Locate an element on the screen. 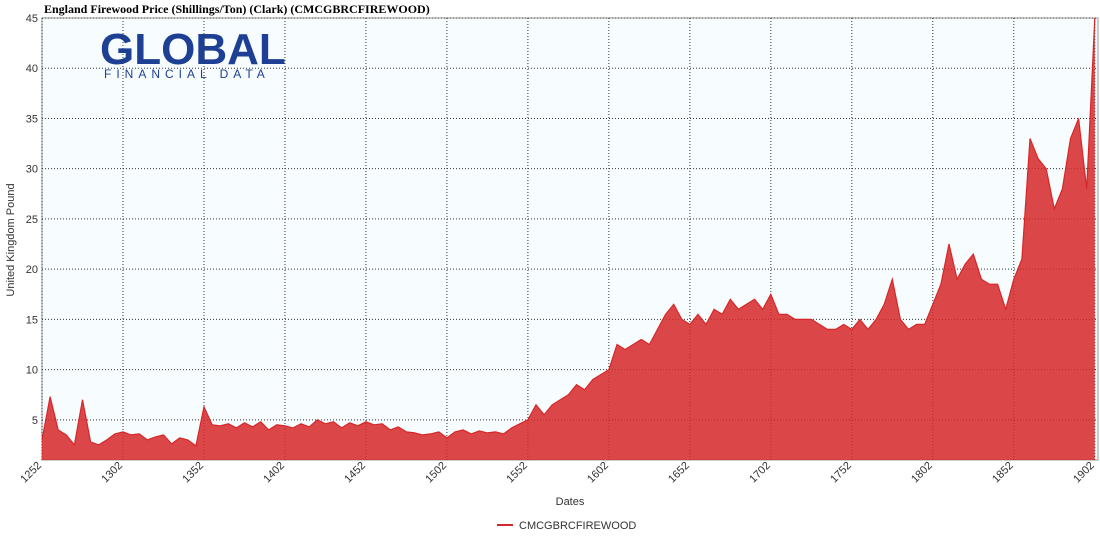 The height and width of the screenshot is (550, 1100). y-tick-label: 20 is located at coordinates (32, 270).